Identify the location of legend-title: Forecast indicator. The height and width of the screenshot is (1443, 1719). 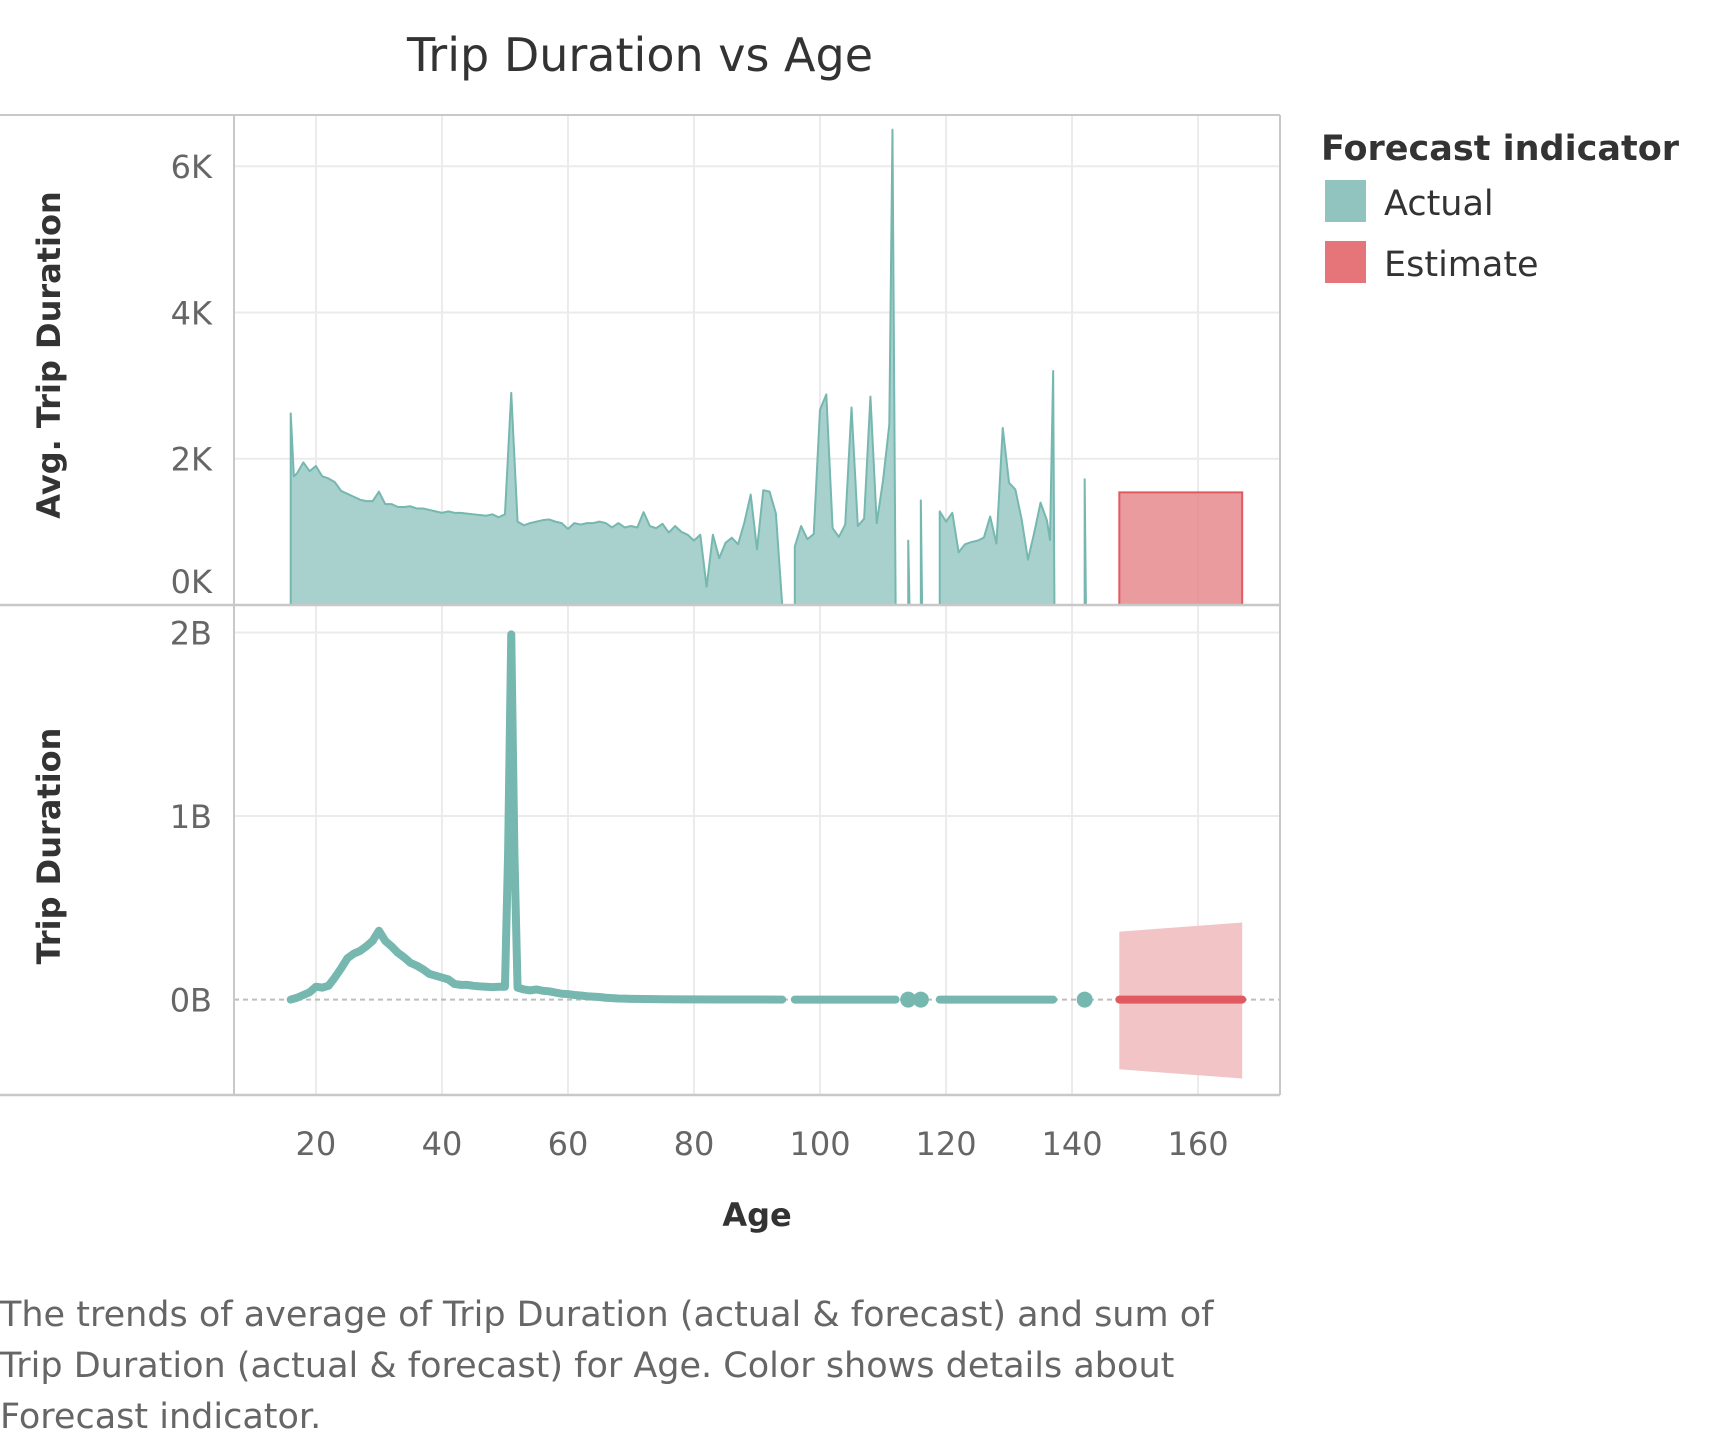
(1500, 149).